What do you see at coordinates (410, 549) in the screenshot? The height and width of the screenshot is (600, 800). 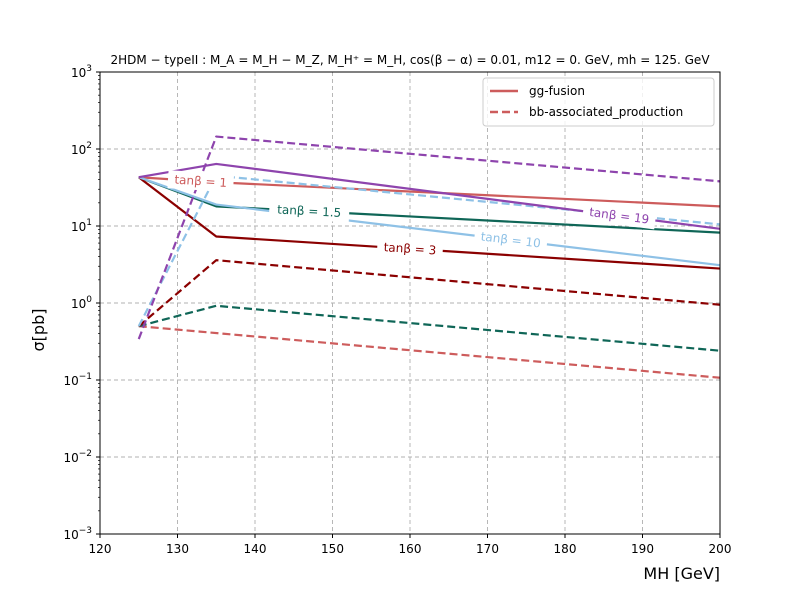 I see `x-tick-label: 160` at bounding box center [410, 549].